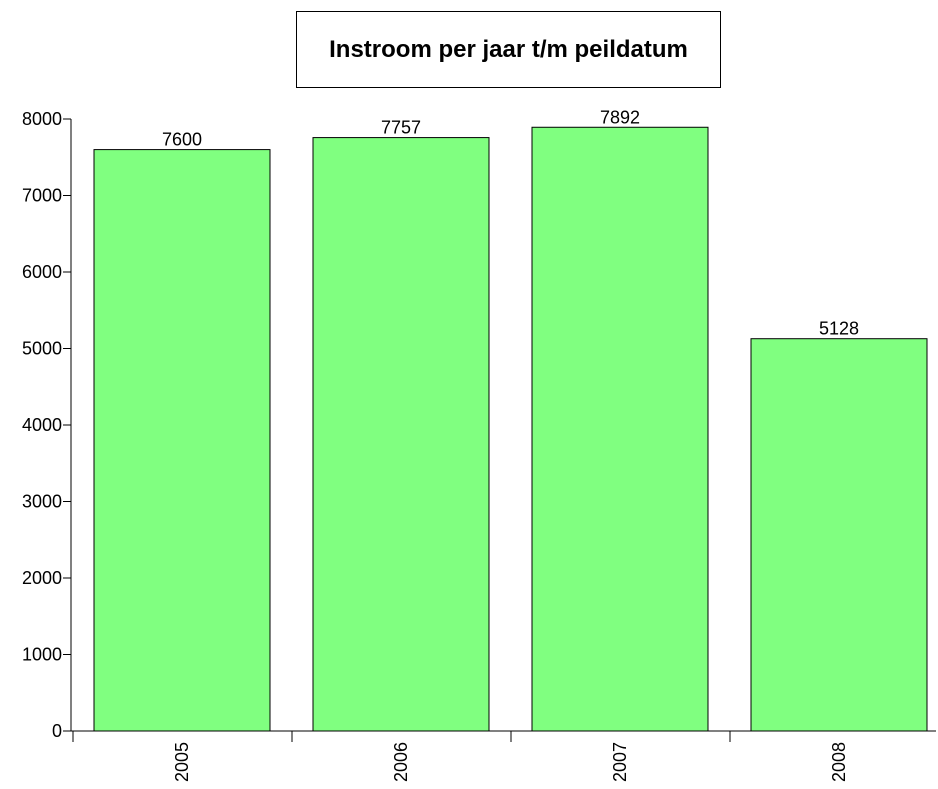 This screenshot has height=789, width=938. Describe the element at coordinates (182, 762) in the screenshot. I see `x-tick-label: 2005` at that location.